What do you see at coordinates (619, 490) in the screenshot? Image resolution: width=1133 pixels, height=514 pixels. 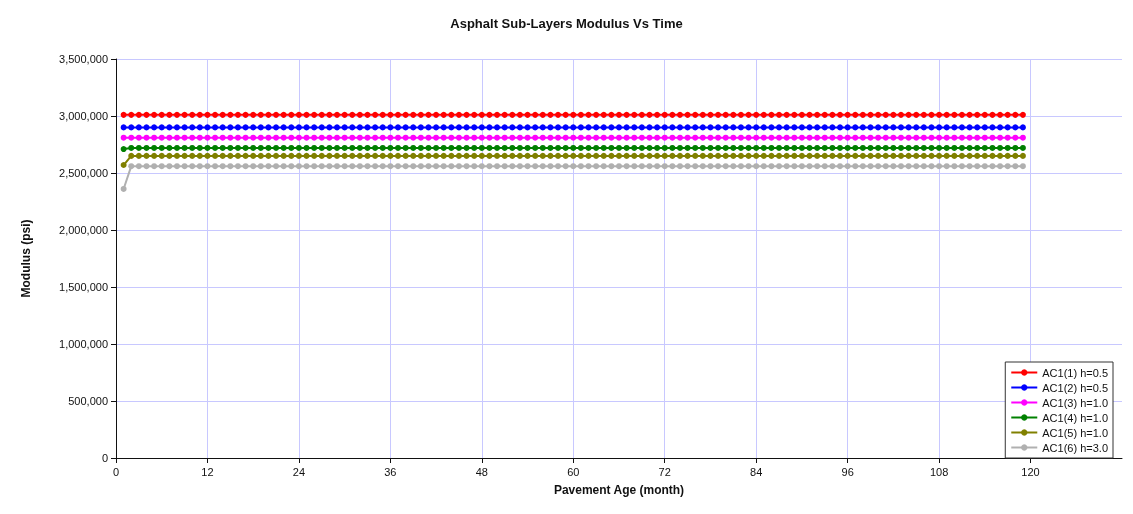 I see `x-axis-title: Pavement Age (month)` at bounding box center [619, 490].